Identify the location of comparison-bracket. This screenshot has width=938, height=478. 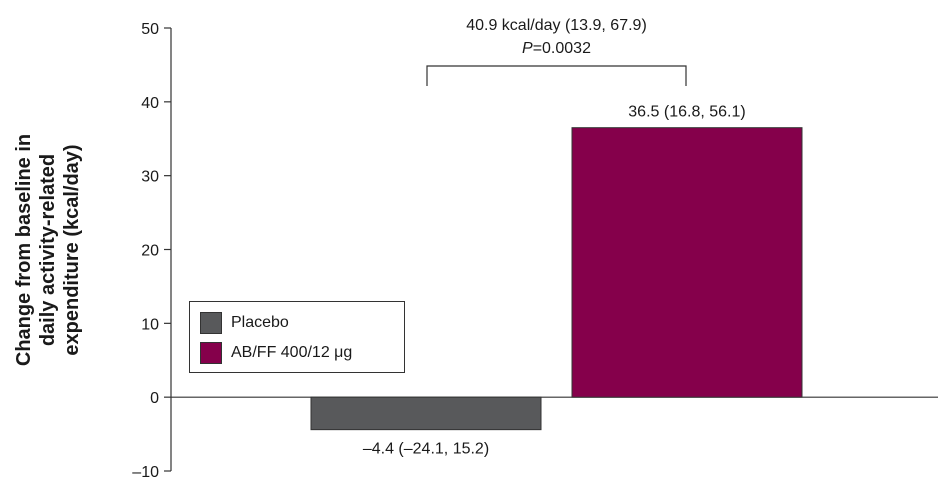
(556, 75).